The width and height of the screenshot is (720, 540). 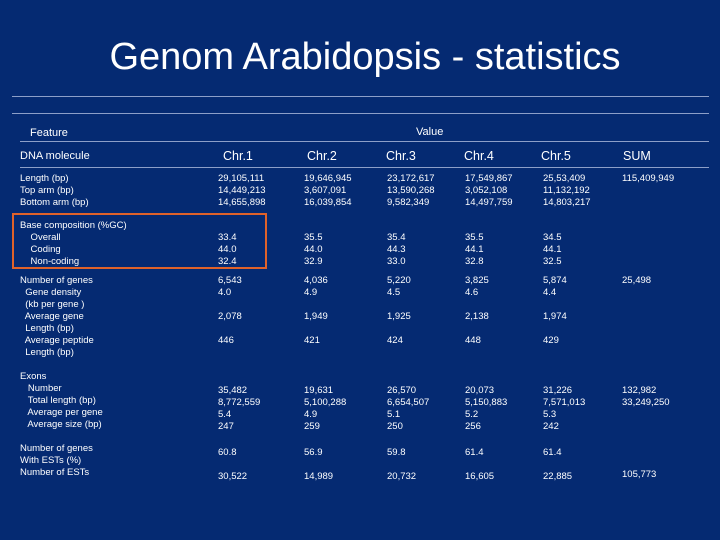 I want to click on header-divider, so click(x=360, y=113).